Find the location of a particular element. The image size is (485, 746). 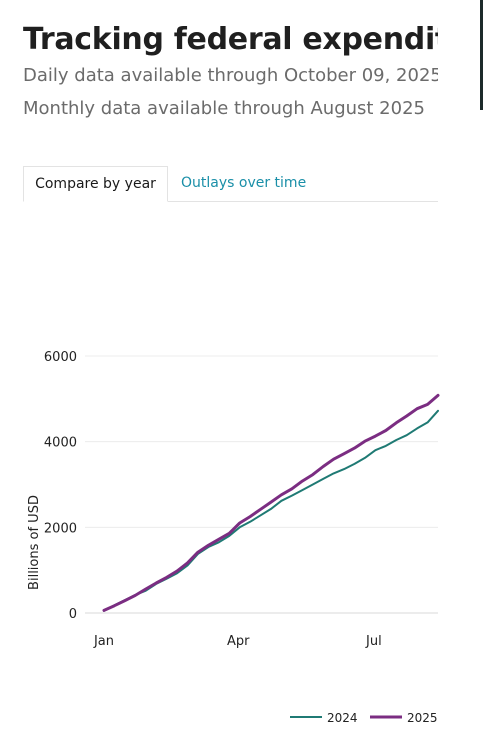

legend-label-2024: 2024 is located at coordinates (342, 718).